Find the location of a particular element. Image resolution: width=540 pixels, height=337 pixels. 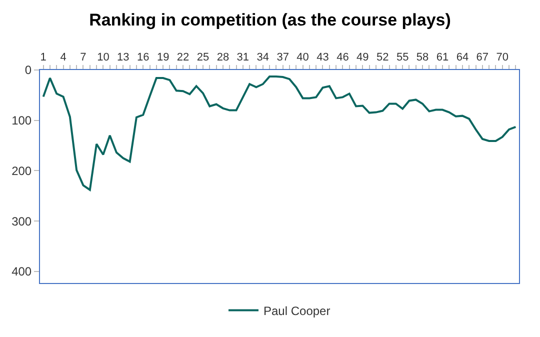

legend-label: Paul Cooper is located at coordinates (297, 311).